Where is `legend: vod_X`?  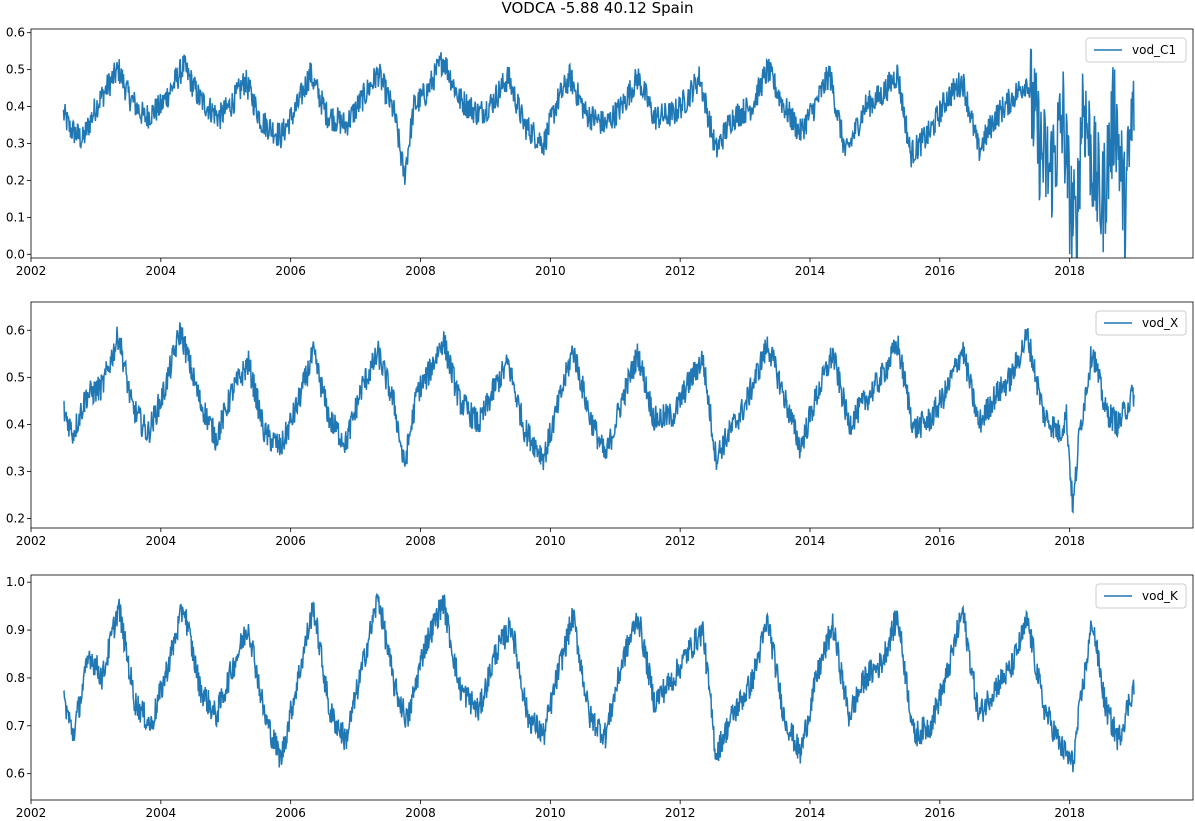
legend: vod_X is located at coordinates (1141, 323).